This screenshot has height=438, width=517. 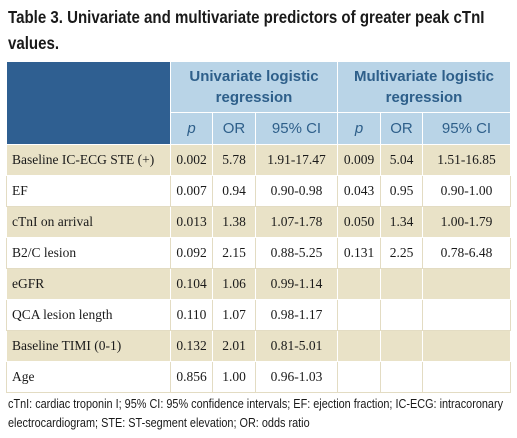 I want to click on row-label: EF, so click(x=88, y=191).